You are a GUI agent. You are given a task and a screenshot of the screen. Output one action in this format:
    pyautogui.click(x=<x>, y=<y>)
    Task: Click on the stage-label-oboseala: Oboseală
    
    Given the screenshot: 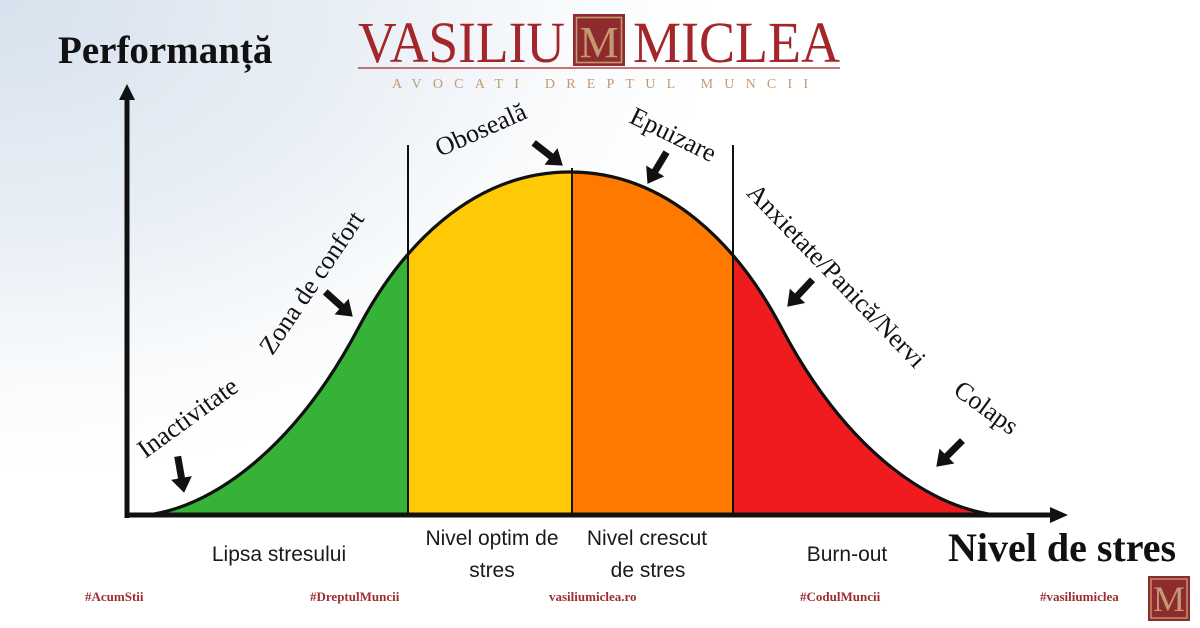 What is the action you would take?
    pyautogui.click(x=481, y=129)
    